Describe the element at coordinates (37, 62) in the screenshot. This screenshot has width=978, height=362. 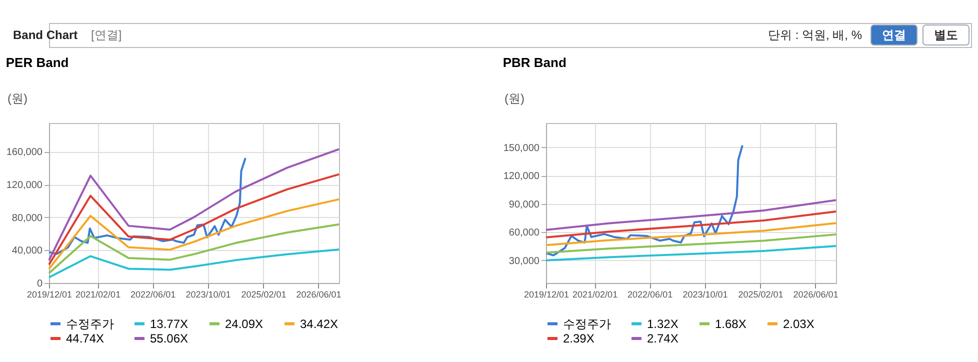
I see `chart-title: PER Band` at that location.